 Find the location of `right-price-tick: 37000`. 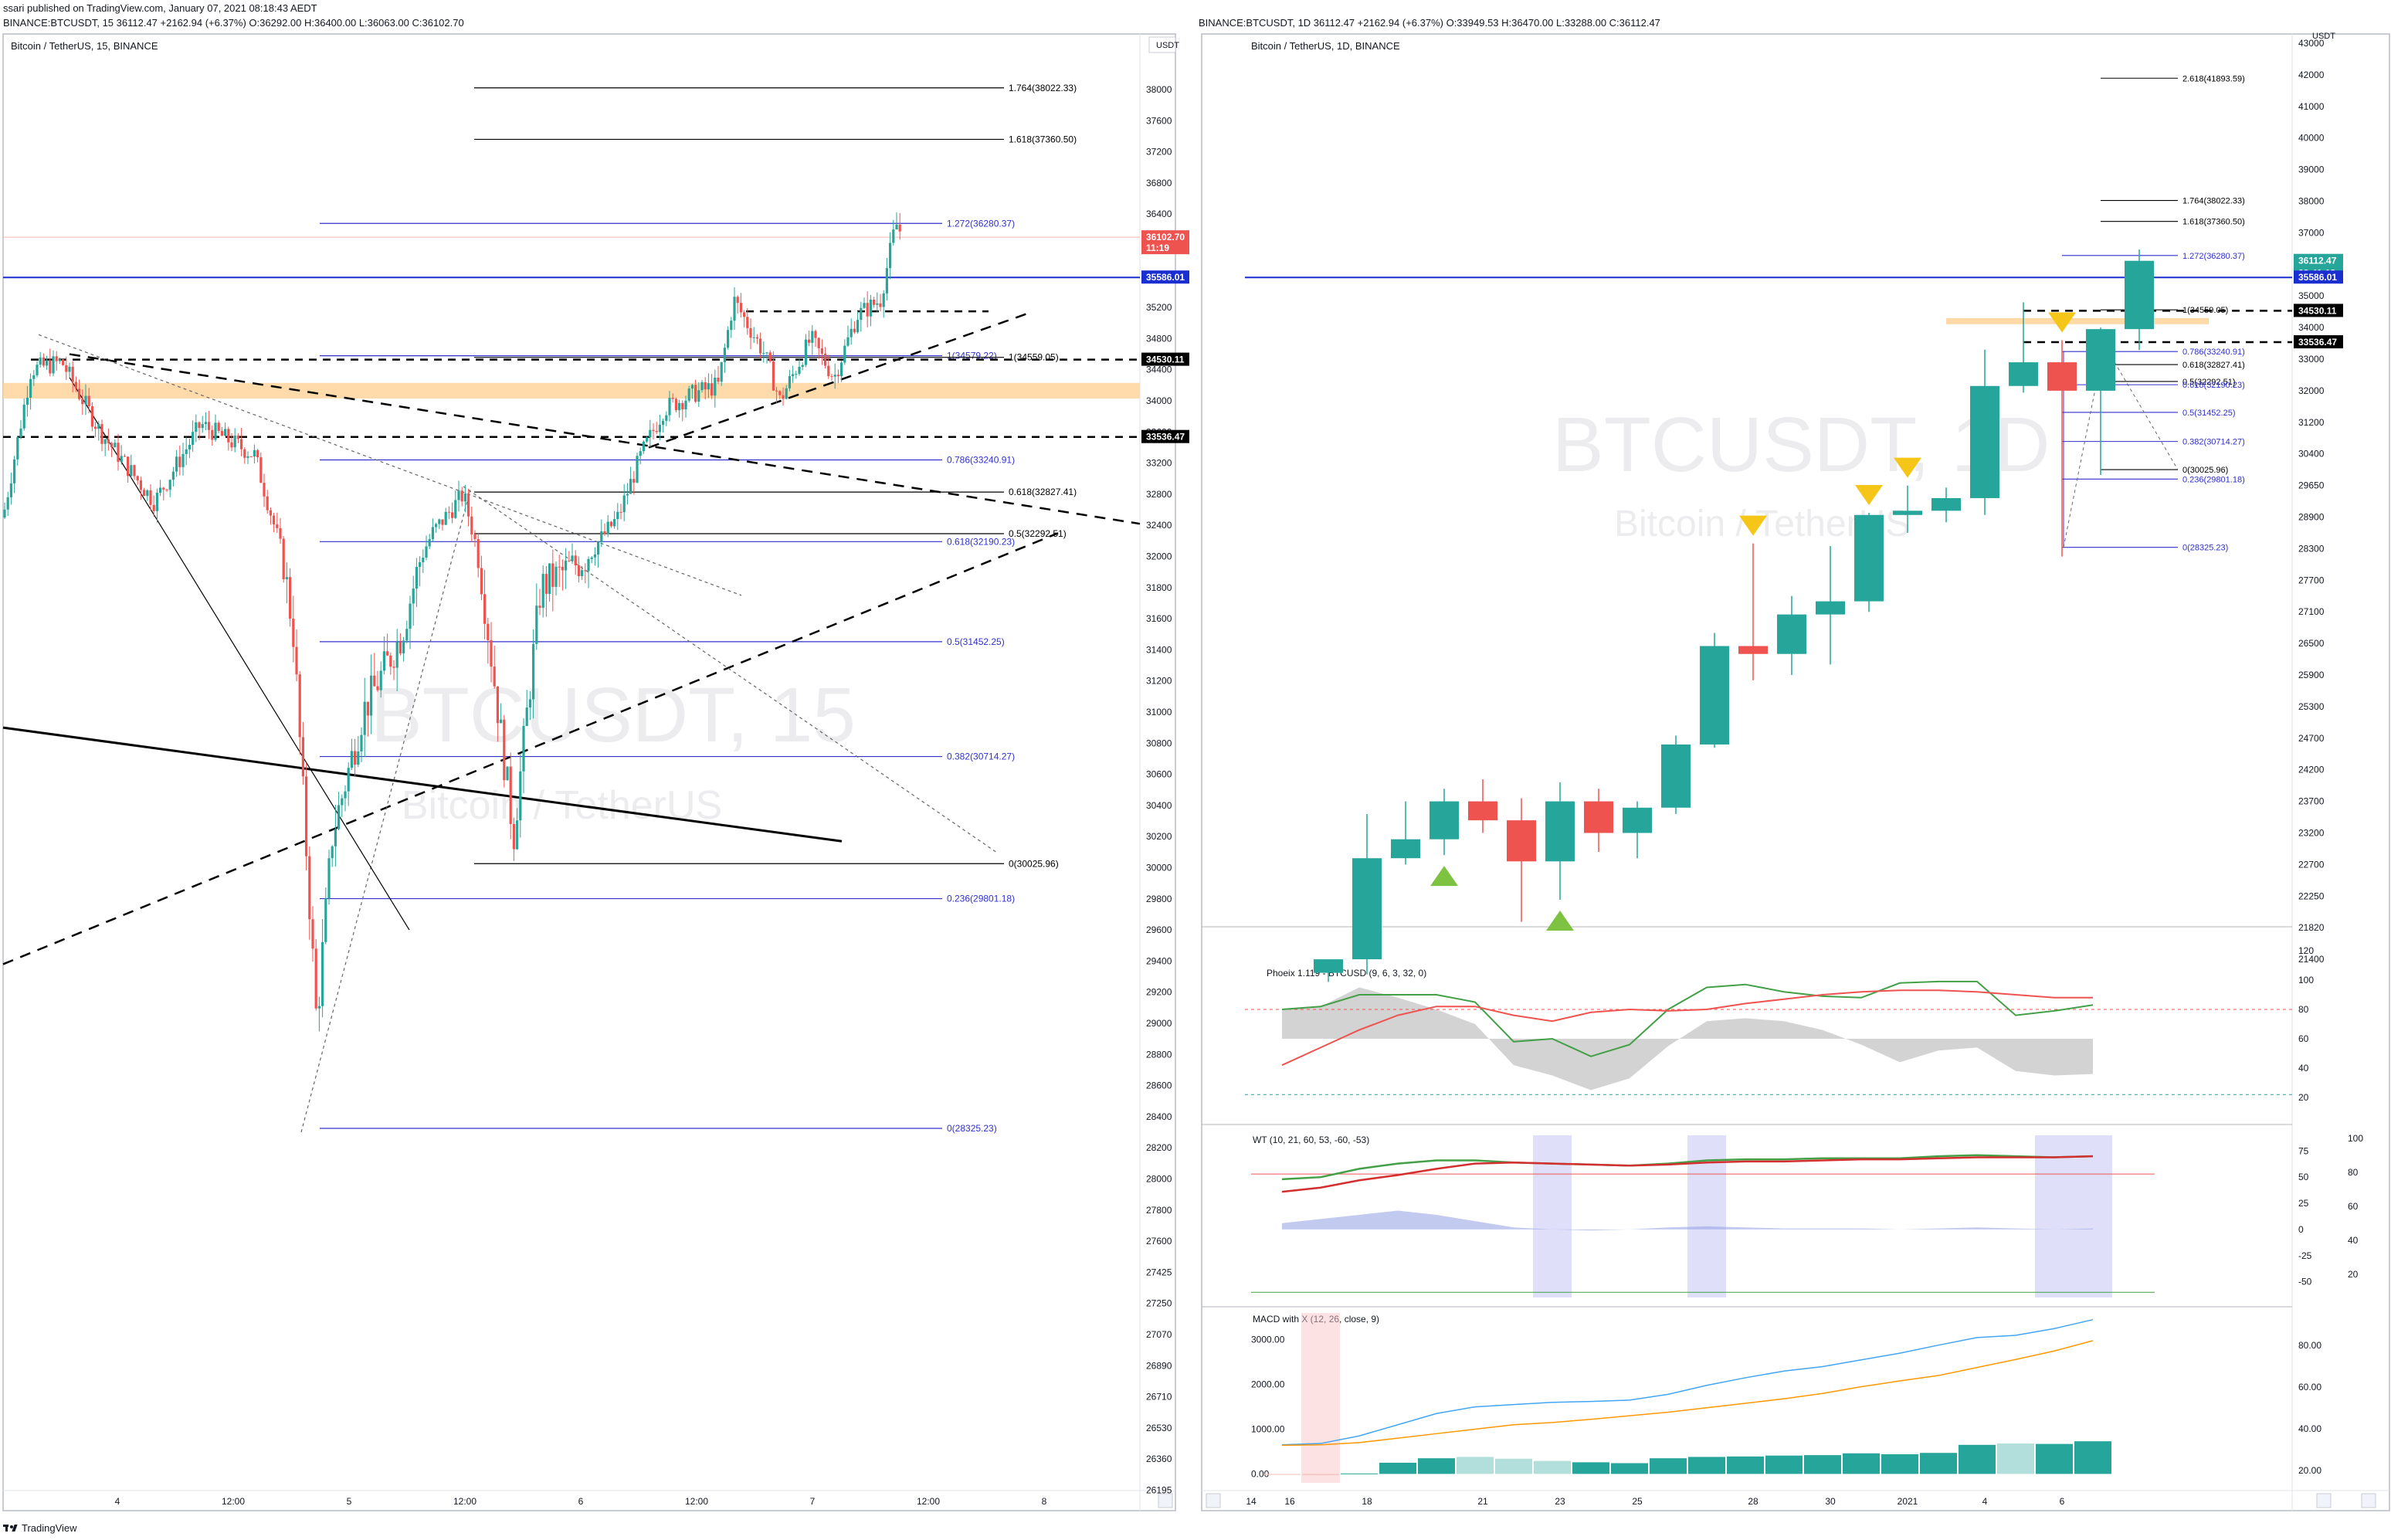

right-price-tick: 37000 is located at coordinates (2311, 233).